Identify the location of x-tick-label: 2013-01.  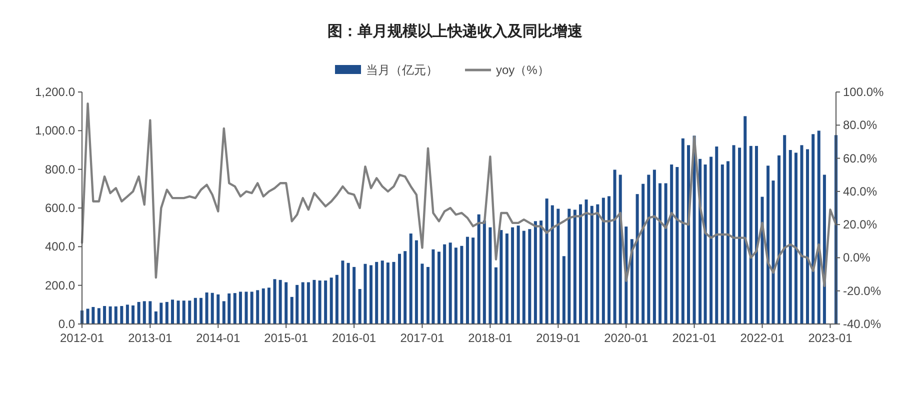
(150, 338).